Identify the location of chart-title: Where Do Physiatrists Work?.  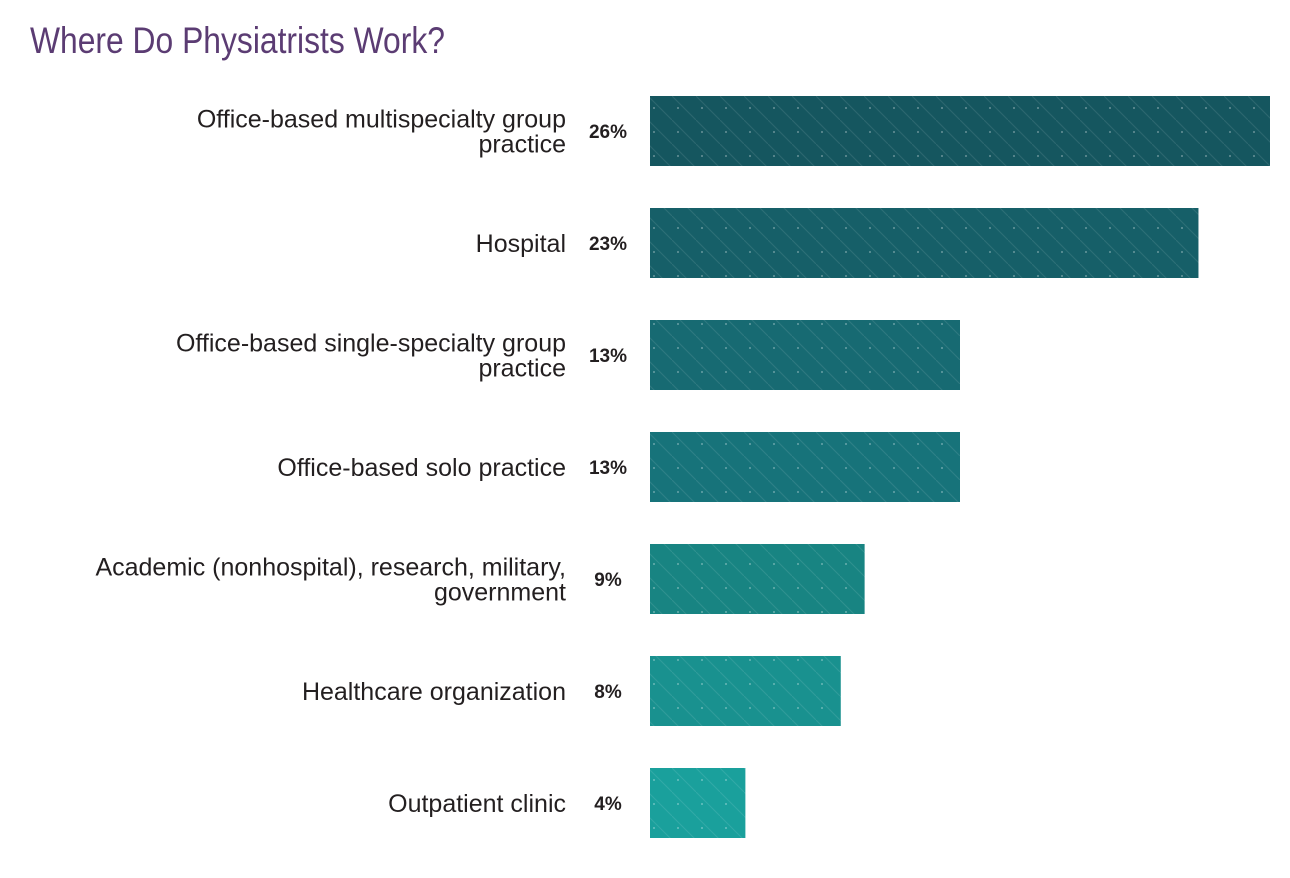
(237, 40).